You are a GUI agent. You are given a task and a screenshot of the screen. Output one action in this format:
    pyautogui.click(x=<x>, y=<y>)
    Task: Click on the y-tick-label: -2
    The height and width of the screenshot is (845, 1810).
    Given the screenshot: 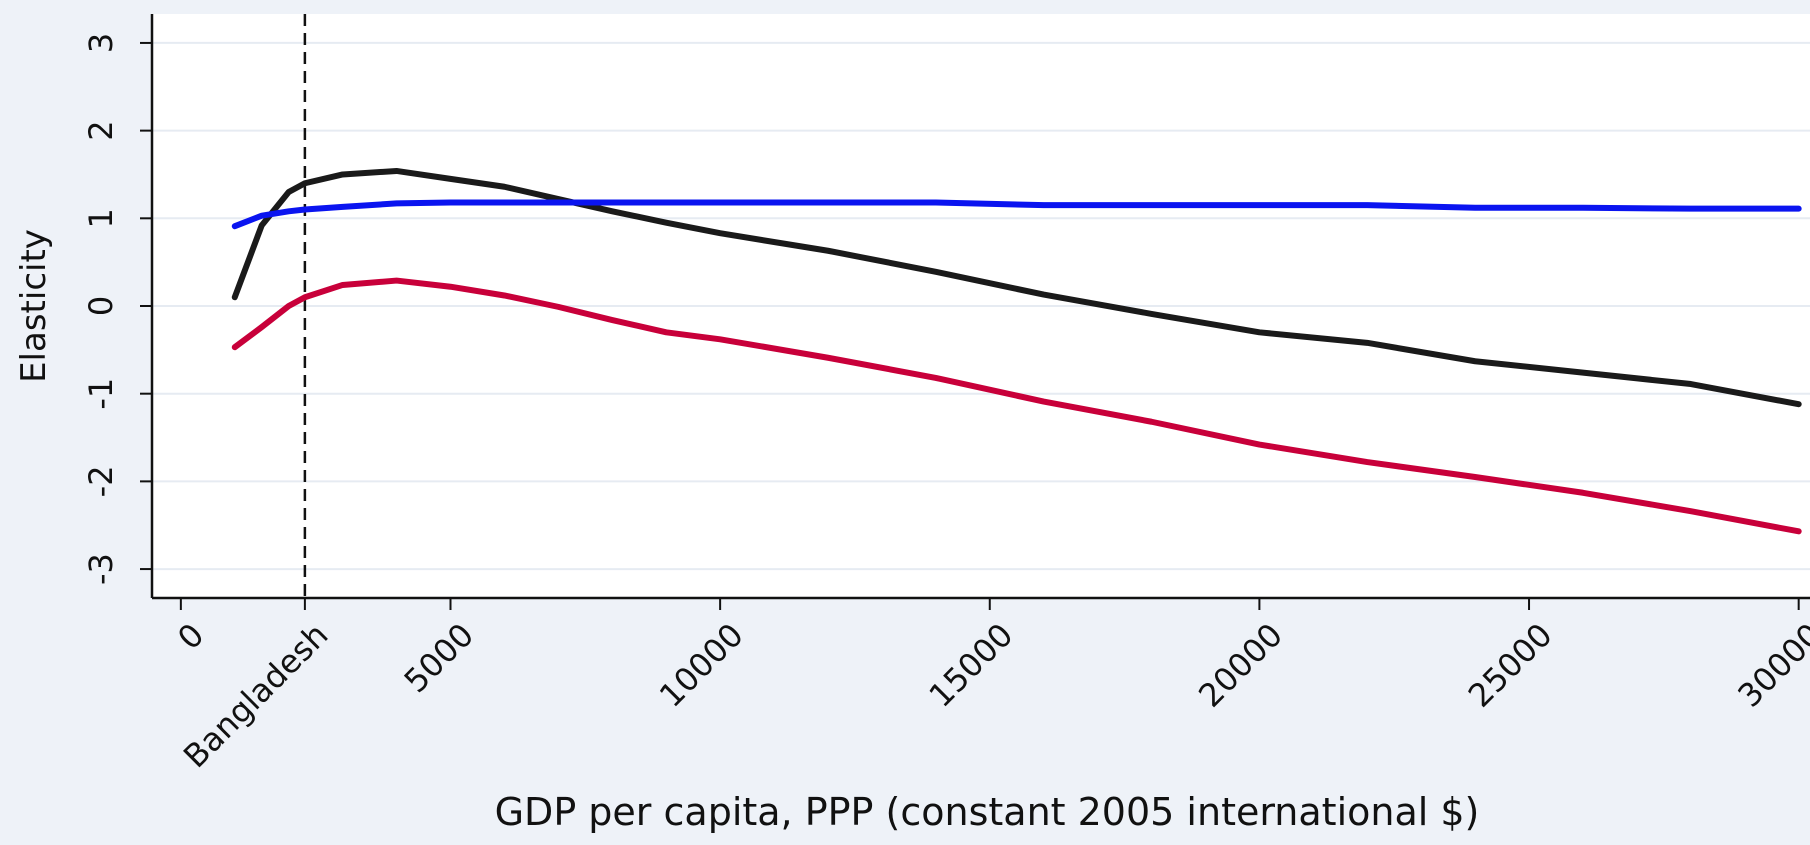 What is the action you would take?
    pyautogui.click(x=101, y=481)
    